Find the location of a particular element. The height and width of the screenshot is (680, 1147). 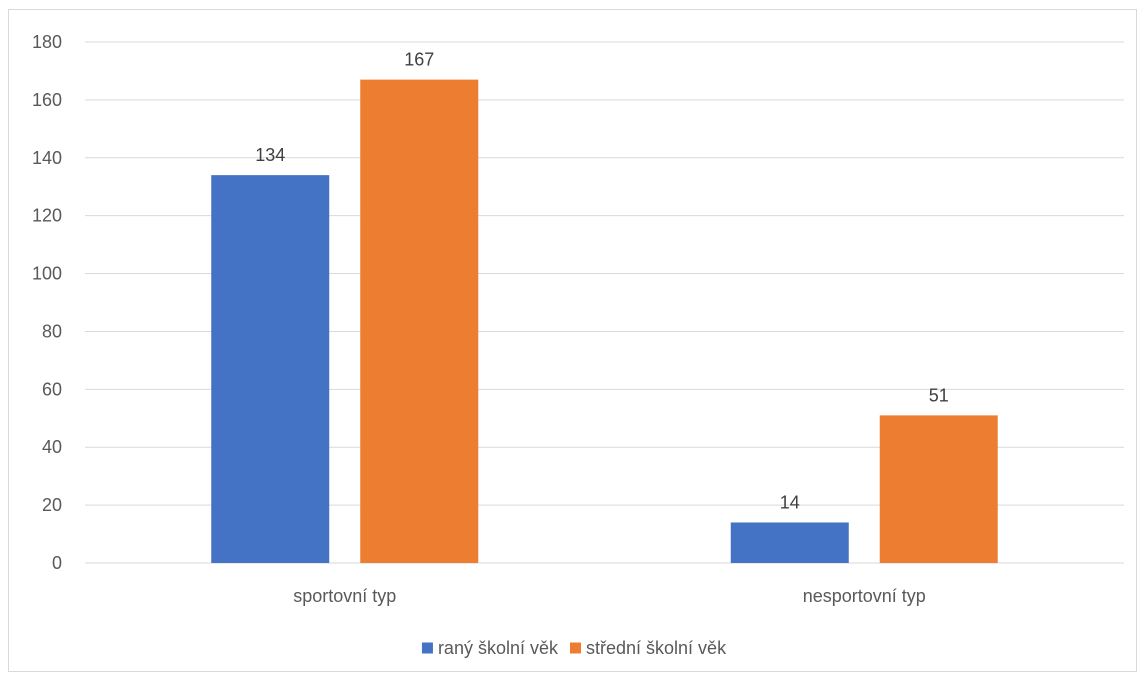

data-label-1-1: 51 is located at coordinates (939, 395).